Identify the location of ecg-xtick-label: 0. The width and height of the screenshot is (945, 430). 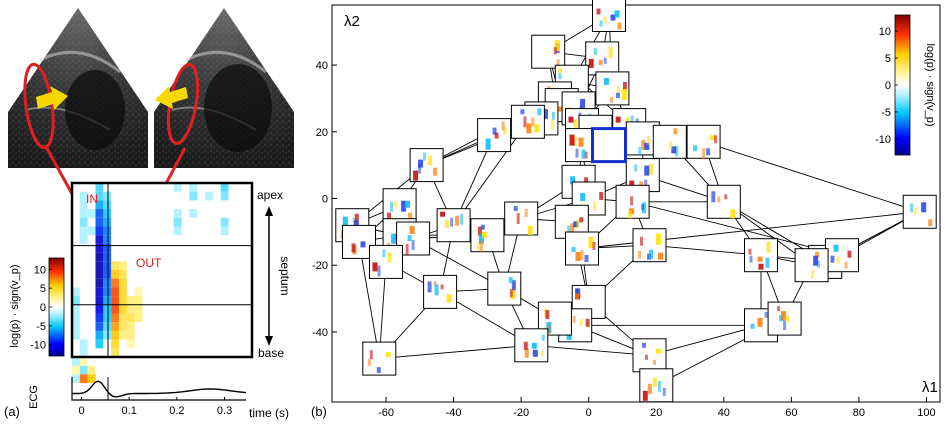
(81, 411).